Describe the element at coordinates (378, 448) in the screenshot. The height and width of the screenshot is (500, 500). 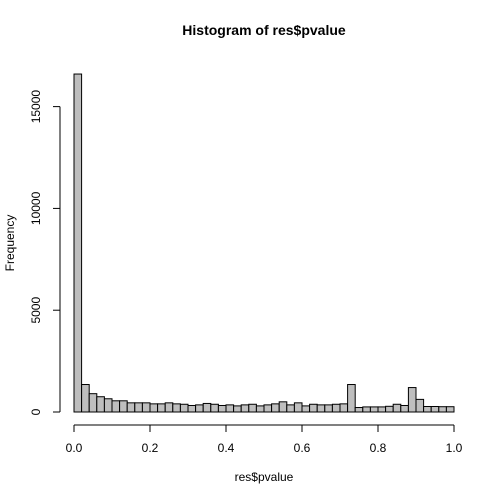
I see `x-tick-label: 0.8` at that location.